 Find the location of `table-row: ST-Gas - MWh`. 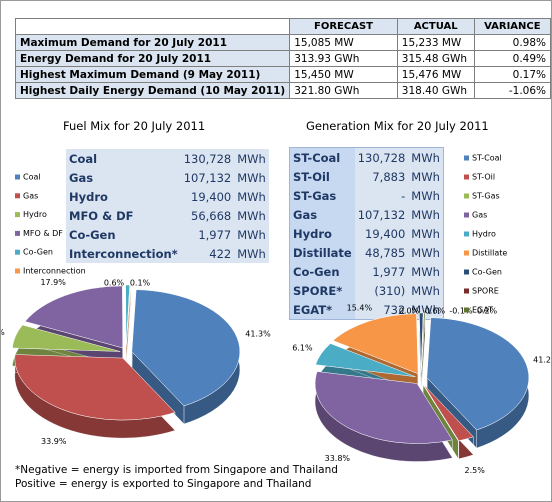

table-row: ST-Gas - MWh is located at coordinates (366, 195).